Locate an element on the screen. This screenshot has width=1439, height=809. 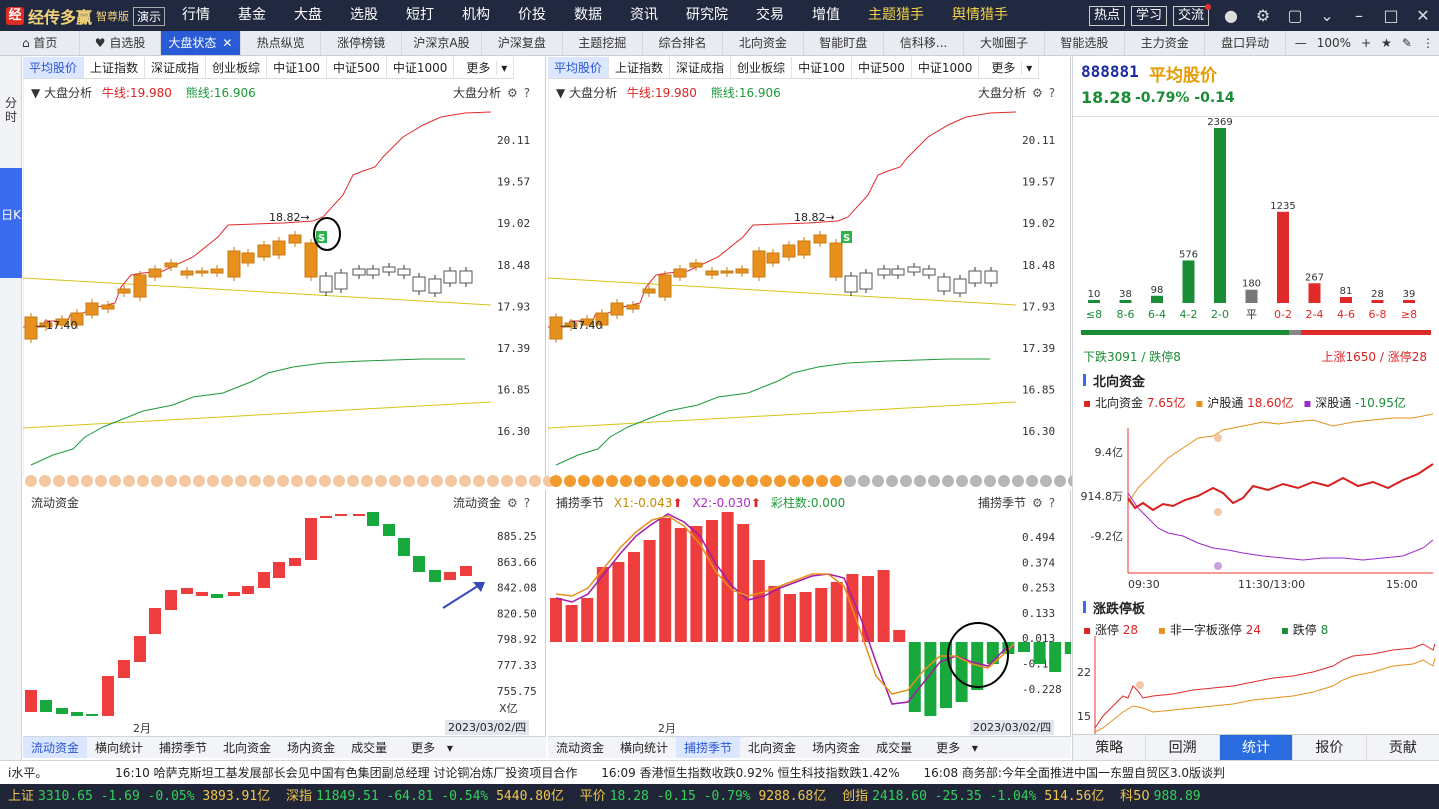
tab-abnormal: 盘口异动 is located at coordinates (1245, 43).